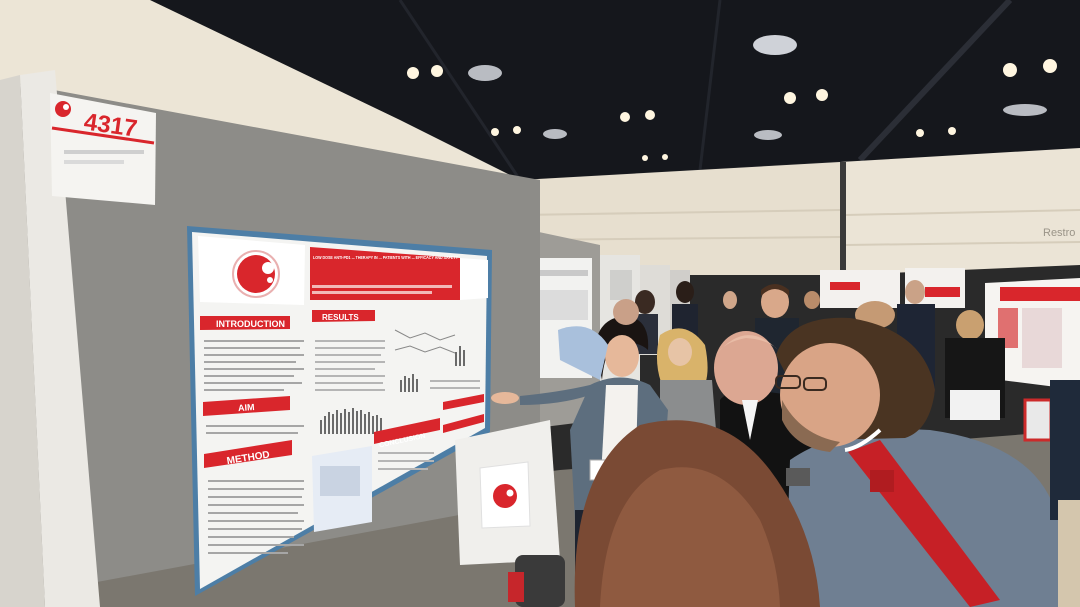 The height and width of the screenshot is (607, 1080). What do you see at coordinates (697, 513) in the screenshot?
I see `foreground-head` at bounding box center [697, 513].